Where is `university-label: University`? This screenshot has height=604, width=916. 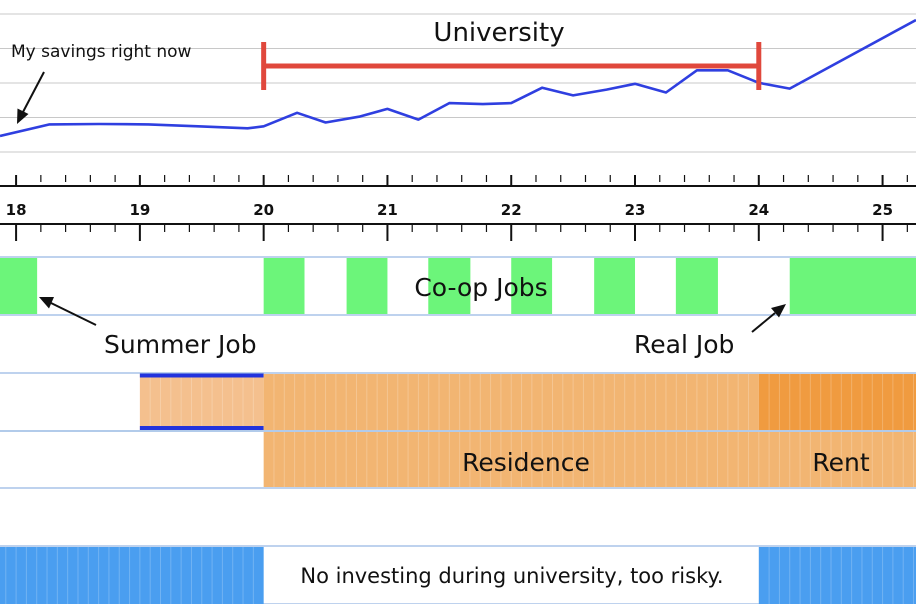
university-label: University is located at coordinates (498, 33).